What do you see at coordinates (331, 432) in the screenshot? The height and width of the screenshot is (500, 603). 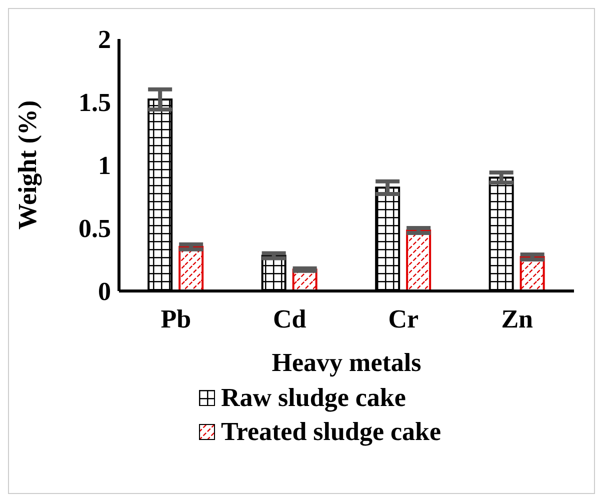 I see `legend-label: Treated sludge cake` at bounding box center [331, 432].